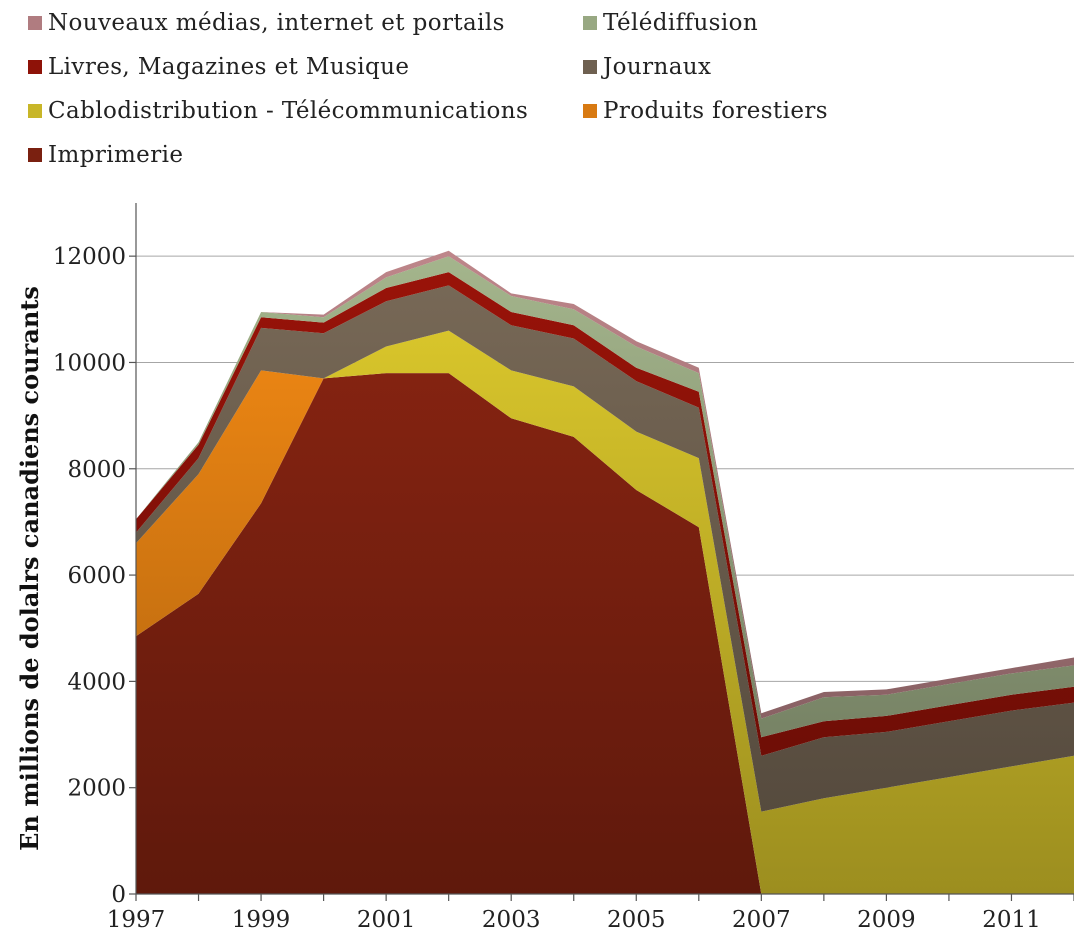  I want to click on legend-label: Cablodistribution - Télécommunications, so click(288, 111).